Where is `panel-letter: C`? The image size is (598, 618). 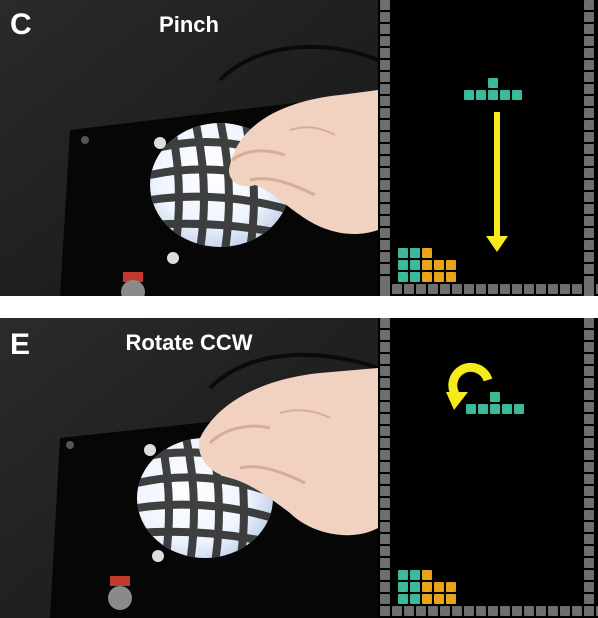
panel-letter: C is located at coordinates (21, 24).